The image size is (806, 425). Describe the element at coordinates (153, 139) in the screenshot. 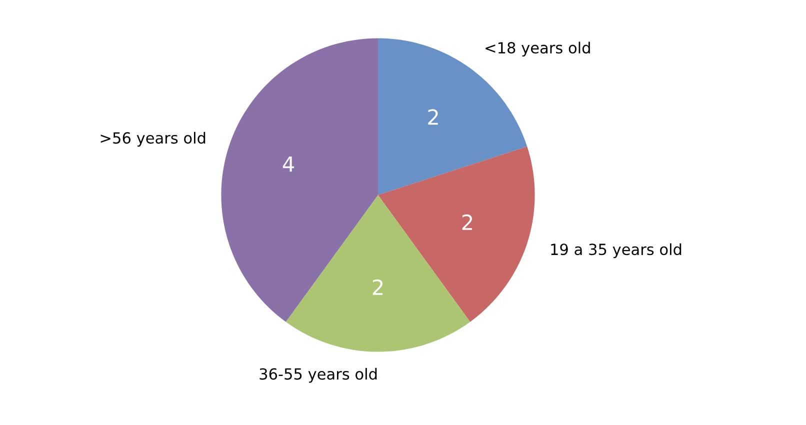

I see `slice-label: >56 years old` at that location.